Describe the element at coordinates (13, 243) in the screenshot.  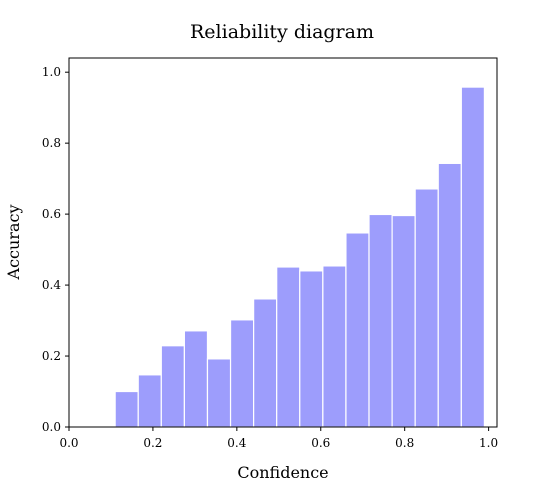
I see `y-axis-label: Accuracy` at that location.